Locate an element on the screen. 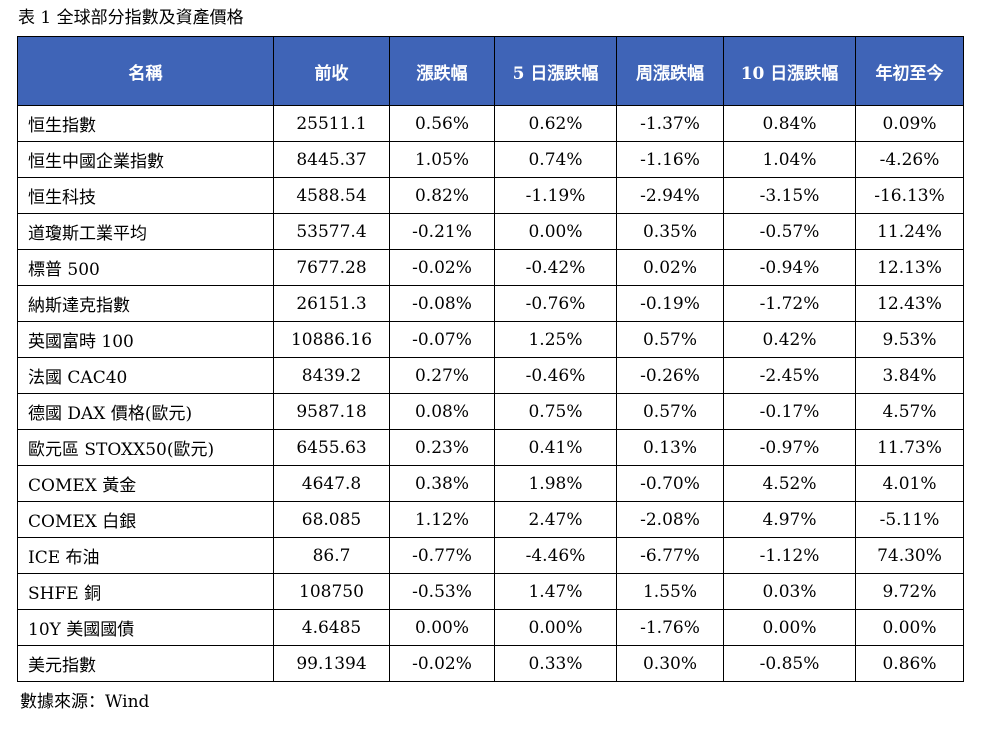  change-5d-cell: -0.46% is located at coordinates (555, 375).